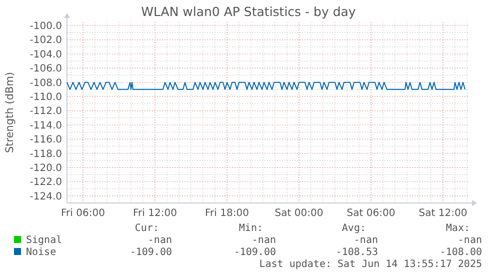 This screenshot has height=276, width=497. Describe the element at coordinates (83, 213) in the screenshot. I see `x-tick-label: Fri 06:00` at that location.